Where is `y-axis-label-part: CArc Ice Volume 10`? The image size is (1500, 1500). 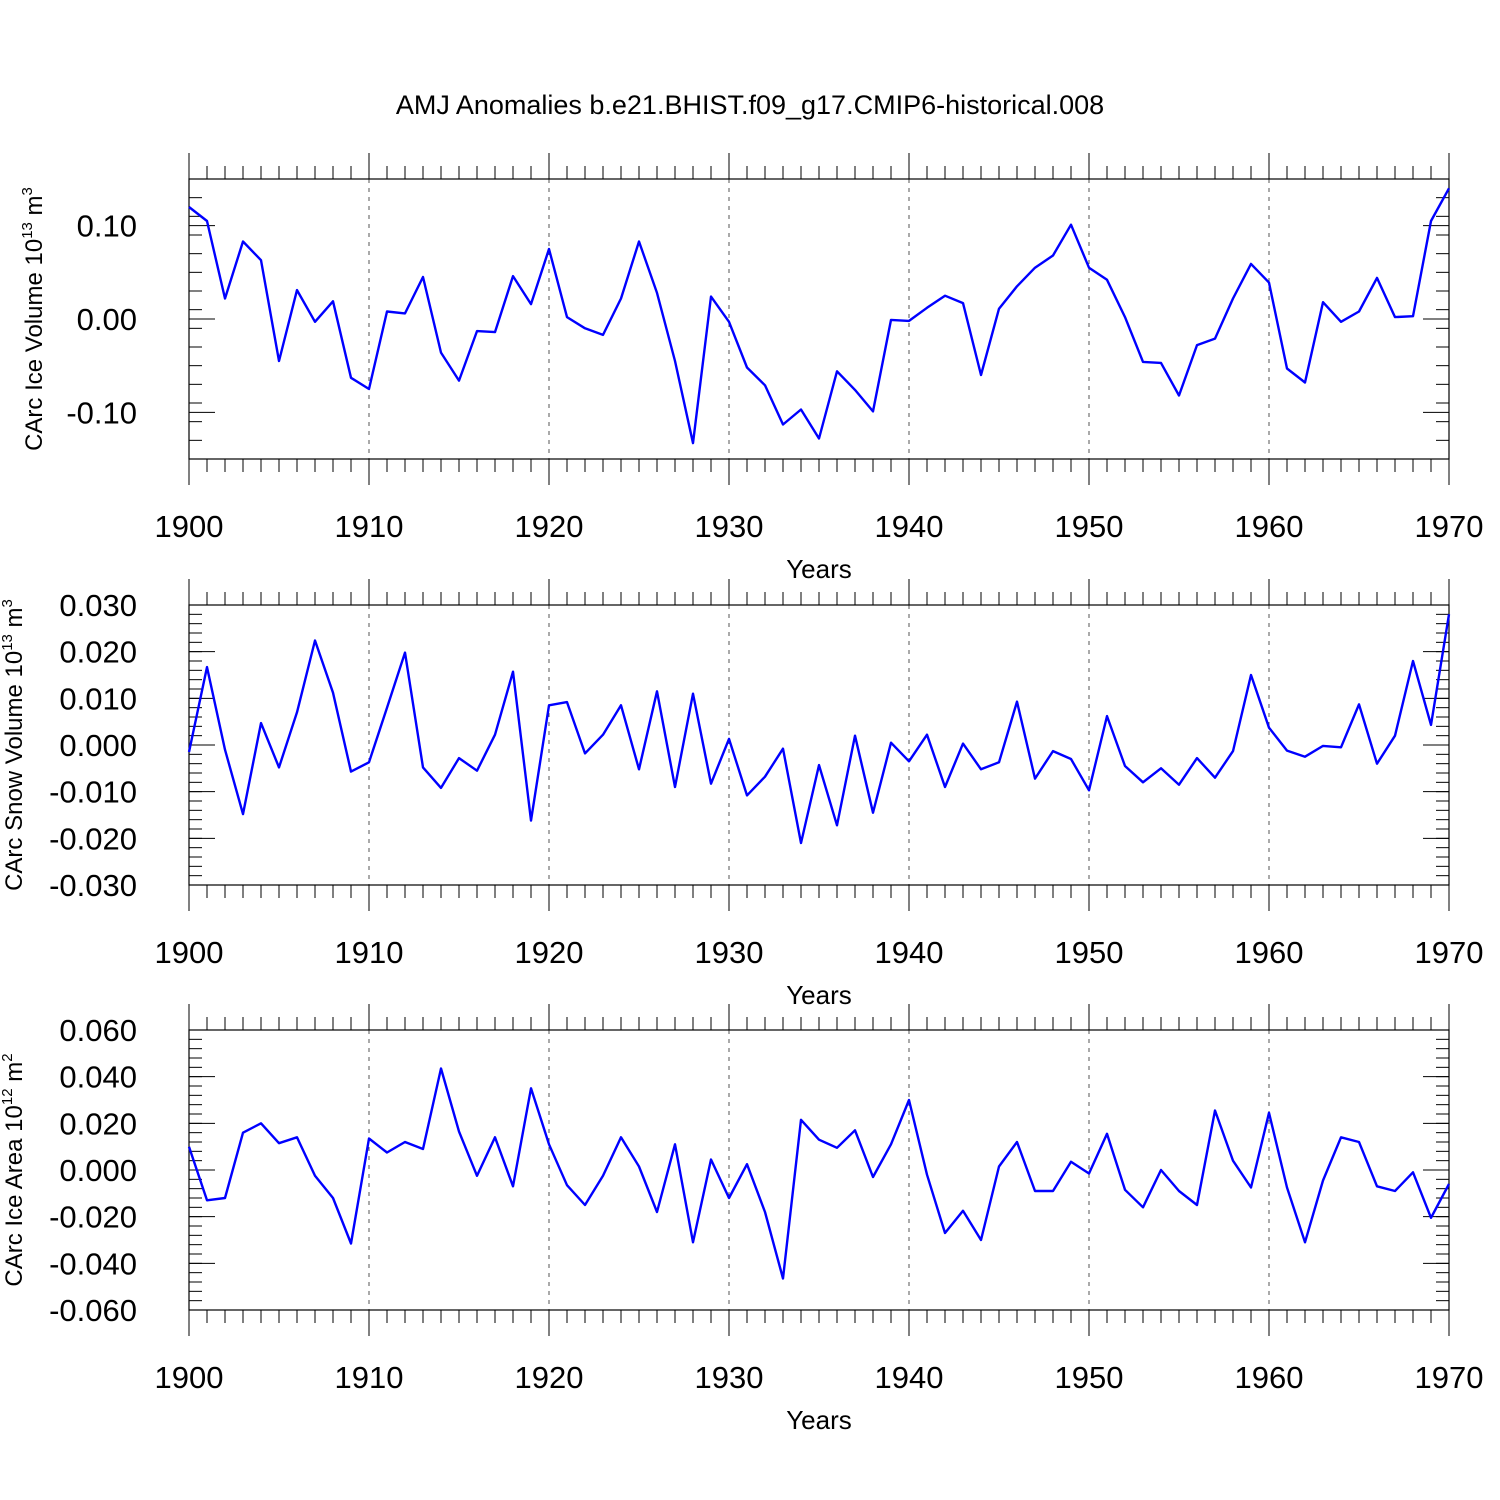
y-axis-label-part: CArc Ice Volume 10 is located at coordinates (34, 345).